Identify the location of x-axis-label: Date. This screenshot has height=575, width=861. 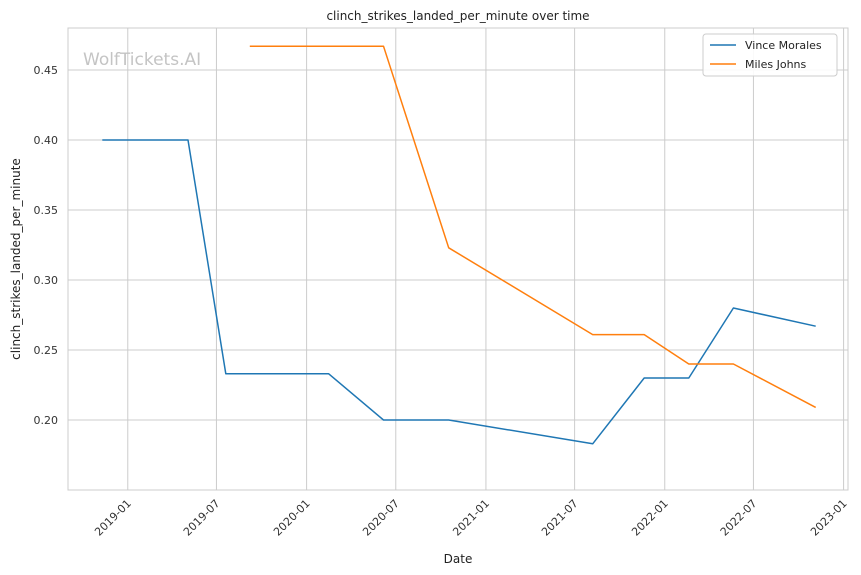
(458, 559).